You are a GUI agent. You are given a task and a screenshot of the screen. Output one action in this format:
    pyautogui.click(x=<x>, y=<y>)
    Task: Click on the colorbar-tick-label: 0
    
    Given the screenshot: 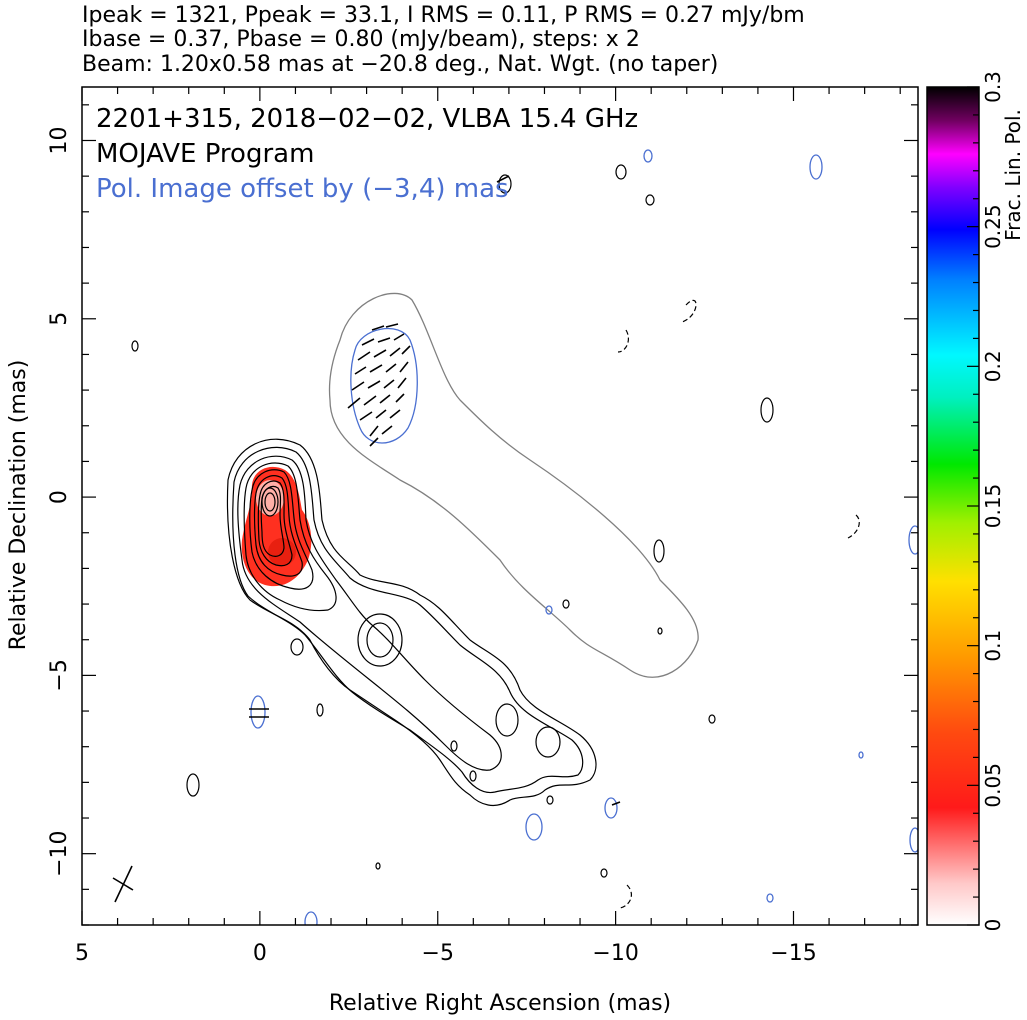 What is the action you would take?
    pyautogui.click(x=993, y=925)
    